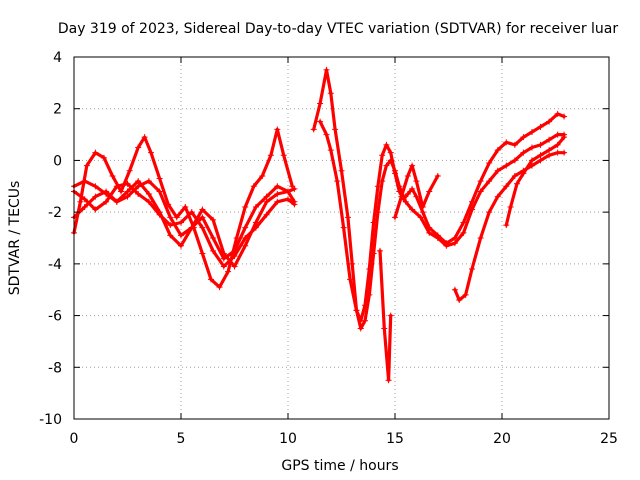  What do you see at coordinates (57, 58) in the screenshot?
I see `y-tick-label: 4` at bounding box center [57, 58].